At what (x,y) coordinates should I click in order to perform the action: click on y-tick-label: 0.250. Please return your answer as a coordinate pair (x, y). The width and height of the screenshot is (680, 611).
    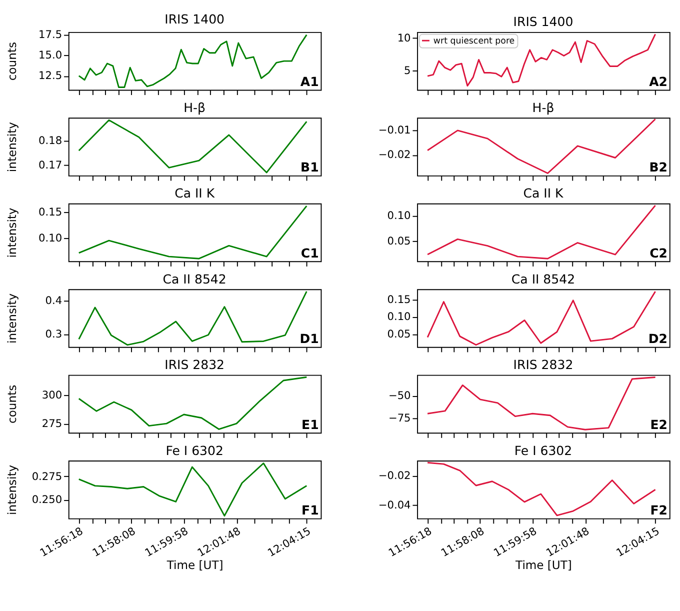
    Looking at the image, I should click on (47, 500).